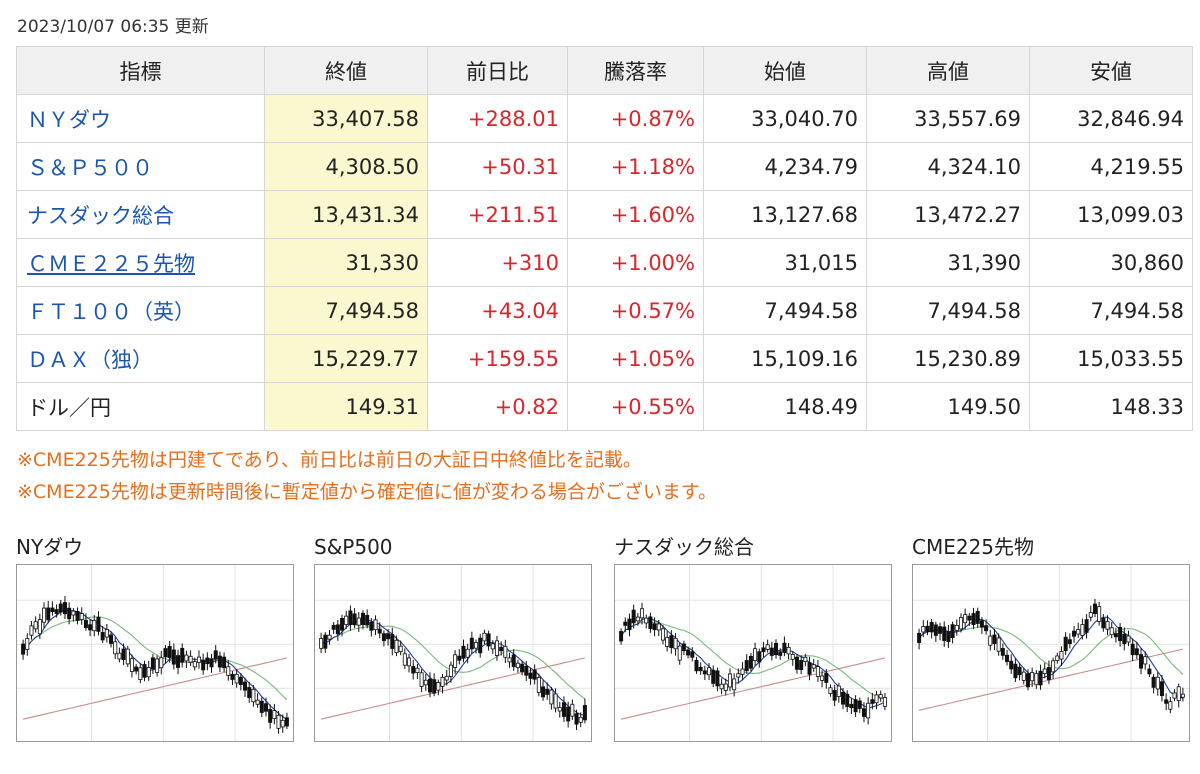 Image resolution: width=1200 pixels, height=774 pixels. Describe the element at coordinates (346, 214) in the screenshot. I see `close-value: 13,431.34` at that location.